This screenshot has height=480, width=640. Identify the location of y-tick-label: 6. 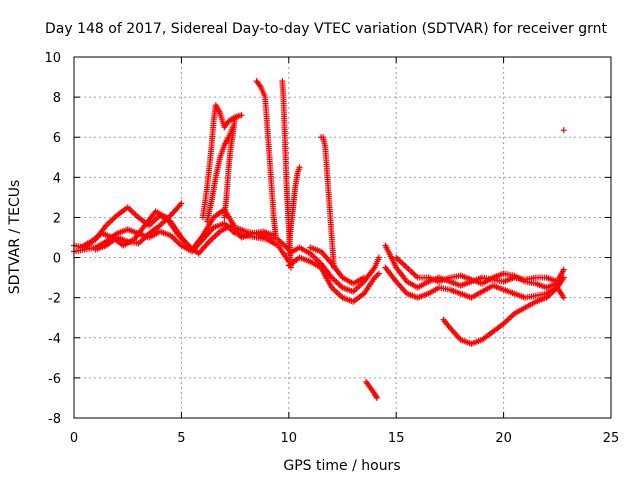
(57, 138).